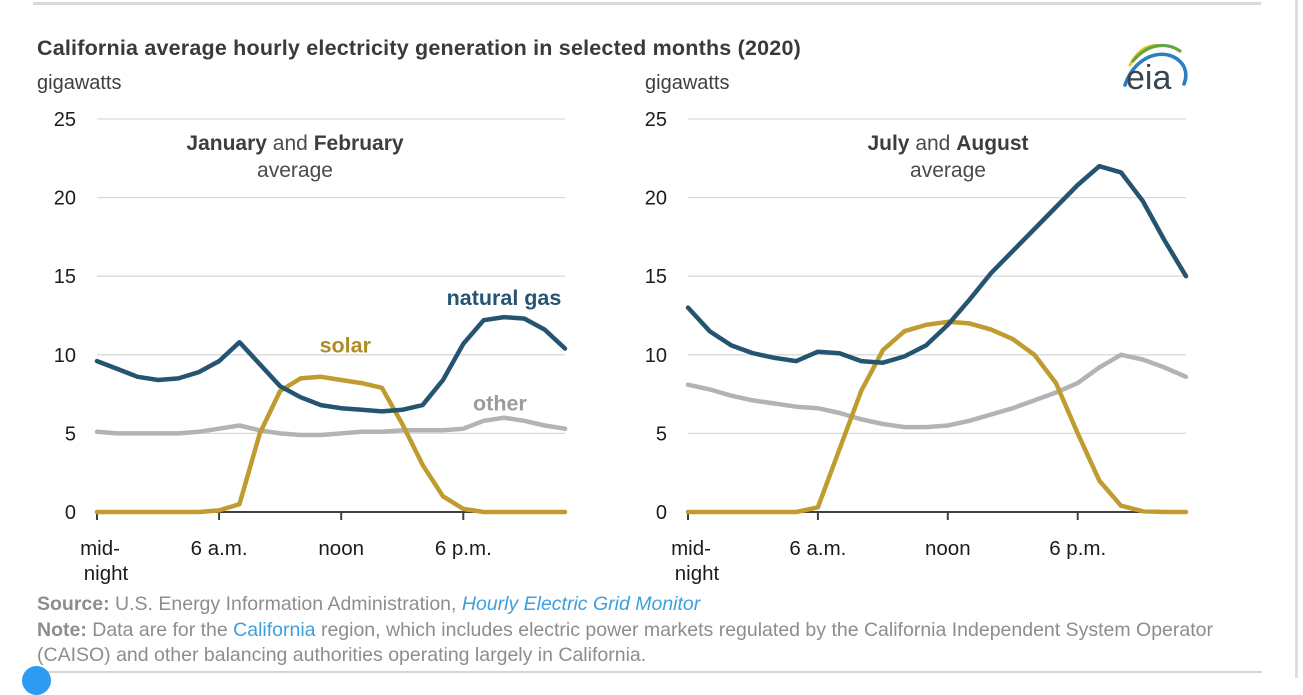 The image size is (1303, 695). What do you see at coordinates (274, 629) in the screenshot?
I see `california-link: California` at bounding box center [274, 629].